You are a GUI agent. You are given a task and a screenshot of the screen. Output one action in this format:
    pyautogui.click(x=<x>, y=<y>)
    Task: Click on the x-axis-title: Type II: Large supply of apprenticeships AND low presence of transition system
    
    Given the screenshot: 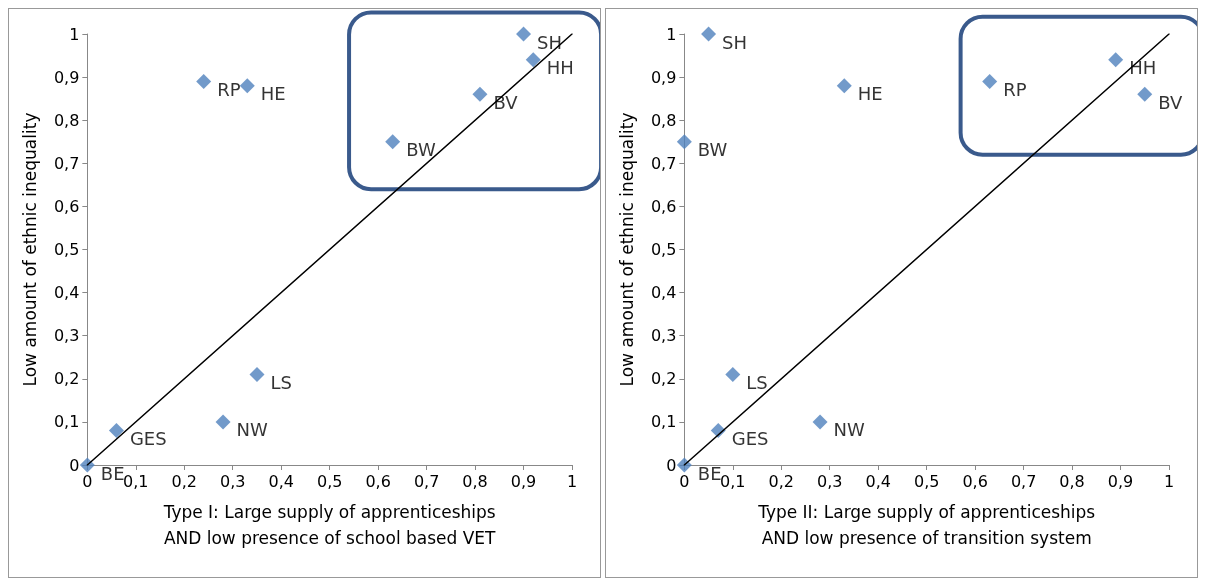 What is the action you would take?
    pyautogui.click(x=926, y=525)
    